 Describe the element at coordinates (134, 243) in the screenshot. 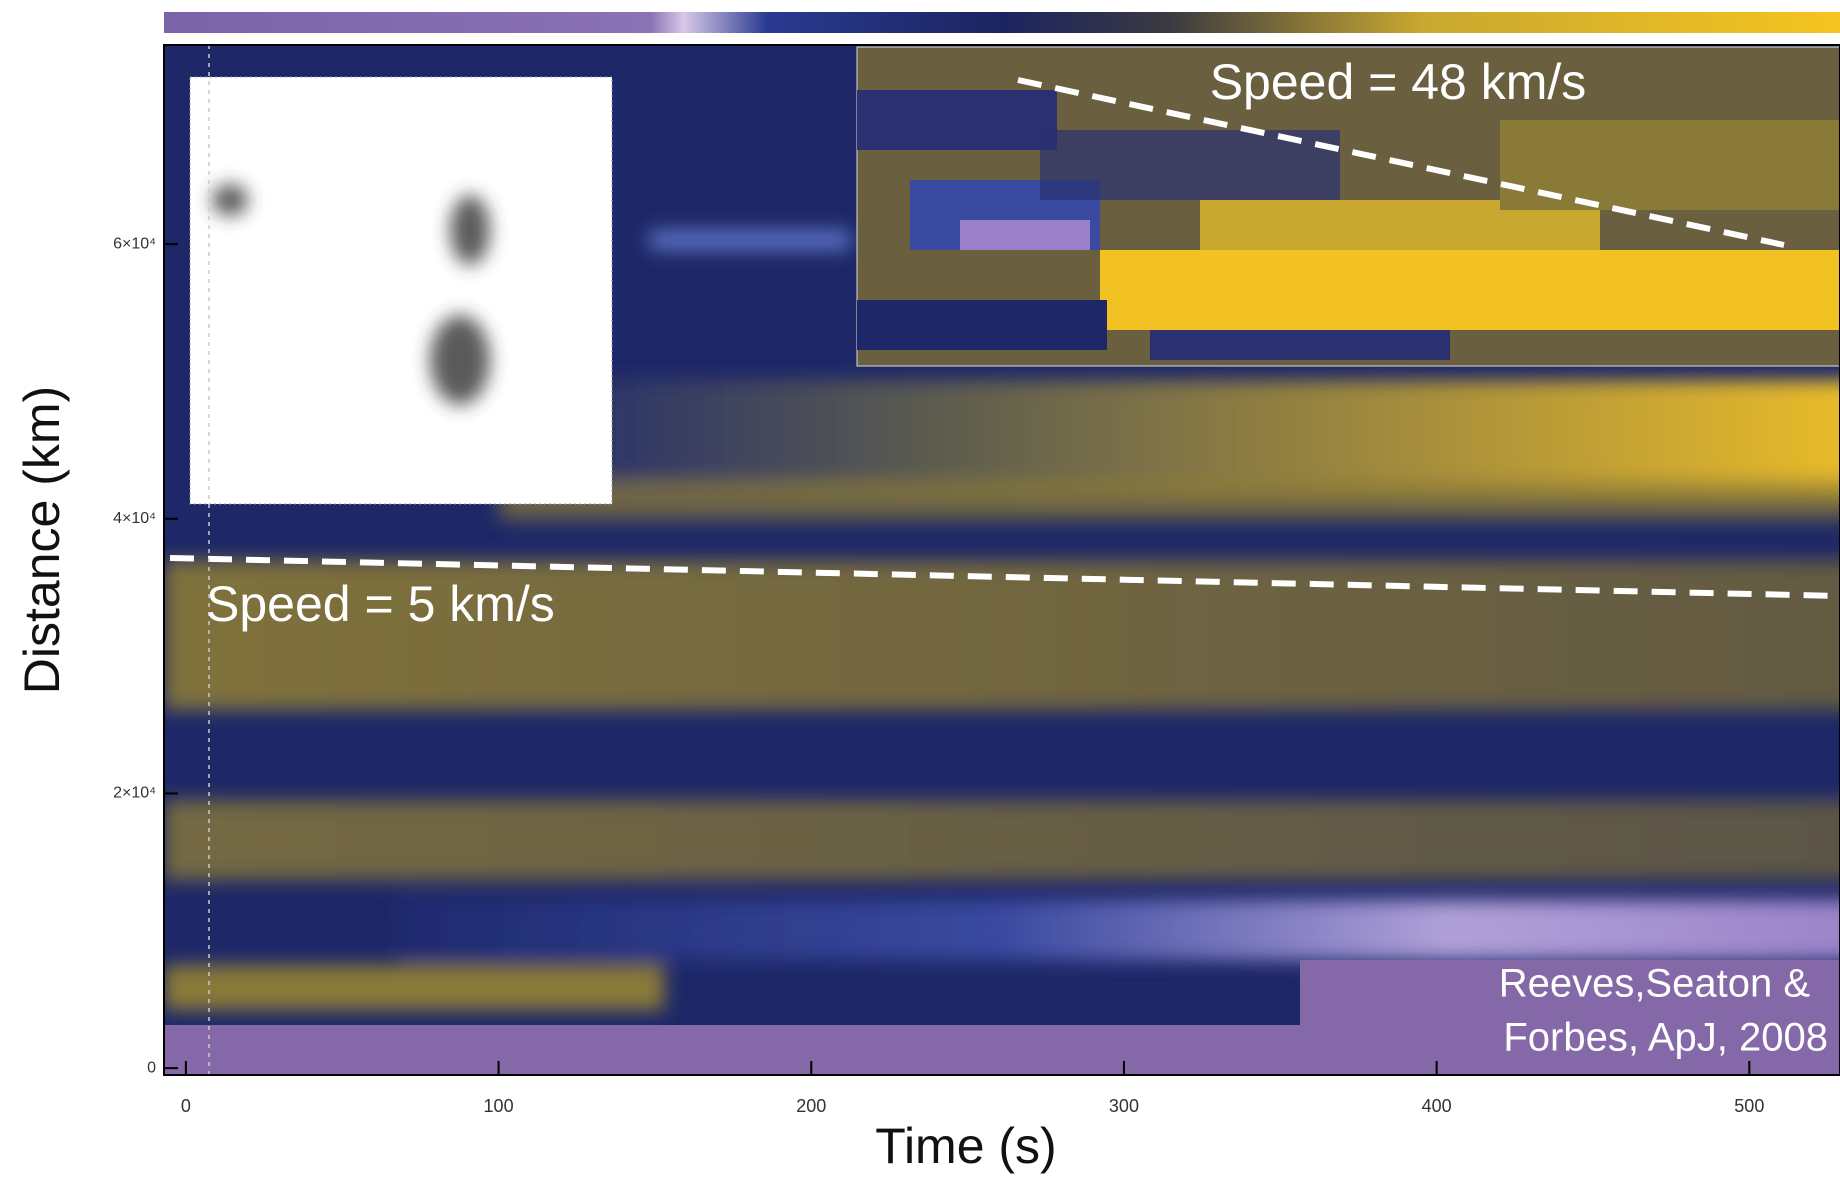

I see `y-tick-label: 6×10⁴` at that location.